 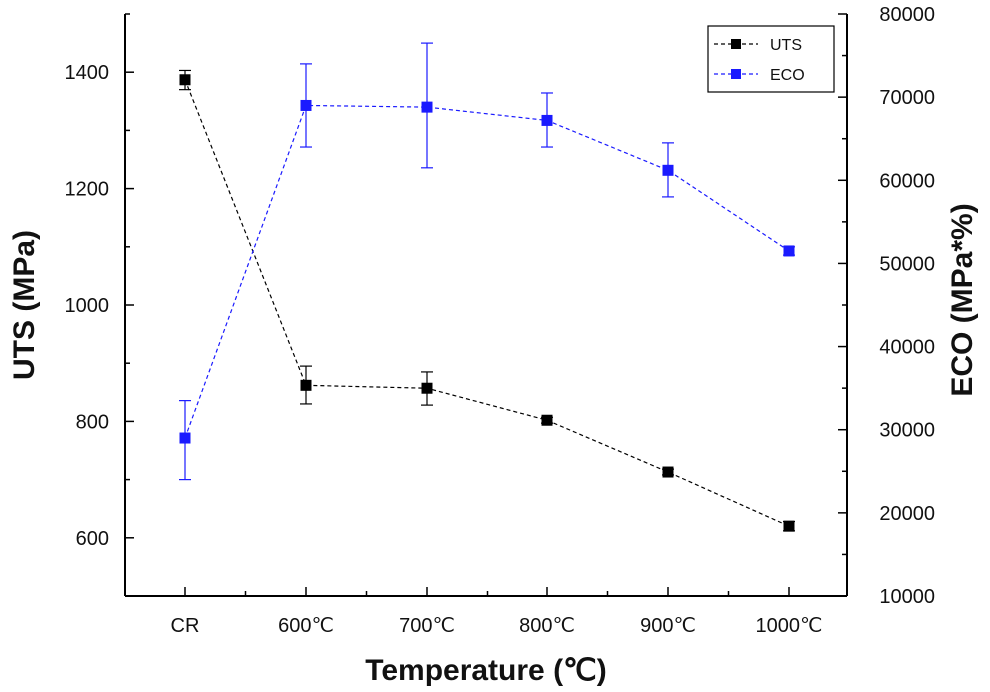 I want to click on x-tick-label: 800℃, so click(x=547, y=626).